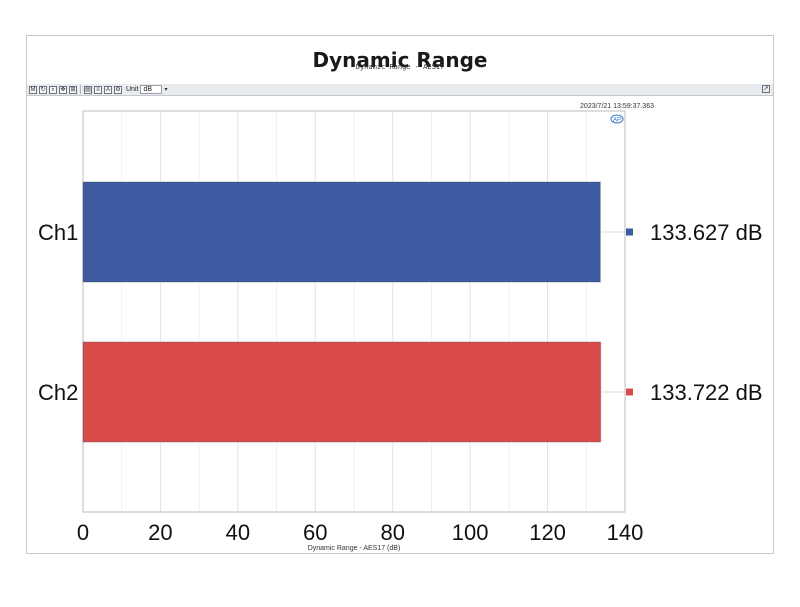 This screenshot has width=800, height=607. What do you see at coordinates (400, 67) in the screenshot?
I see `chart-title: Dynamic Range - AES17` at bounding box center [400, 67].